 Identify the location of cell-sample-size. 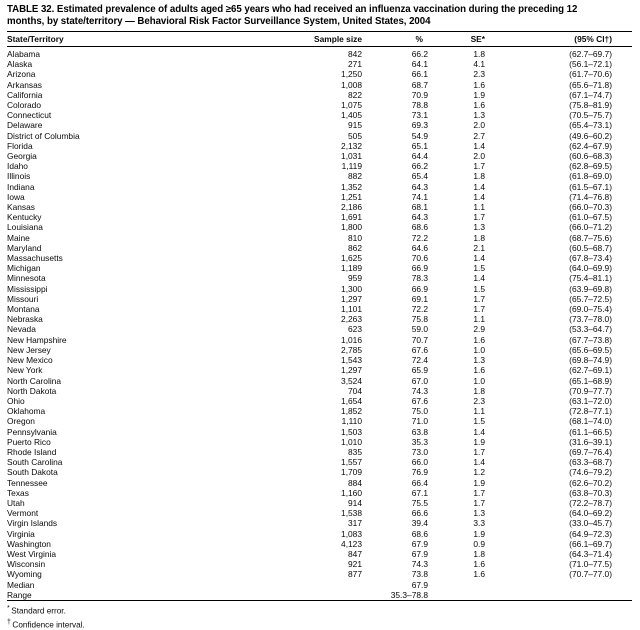
(331, 595).